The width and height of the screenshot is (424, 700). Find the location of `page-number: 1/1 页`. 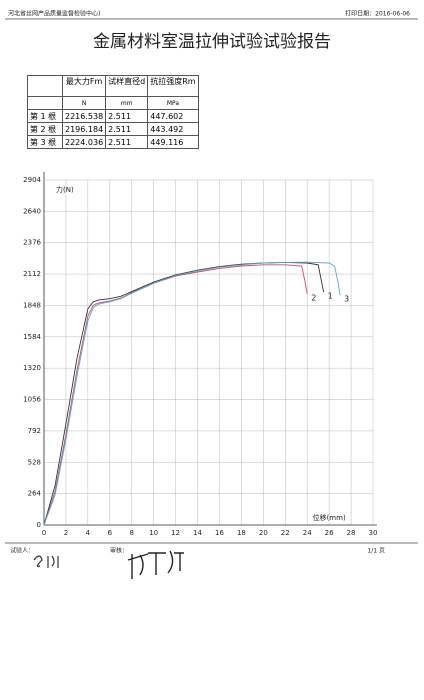

page-number: 1/1 页 is located at coordinates (376, 551).